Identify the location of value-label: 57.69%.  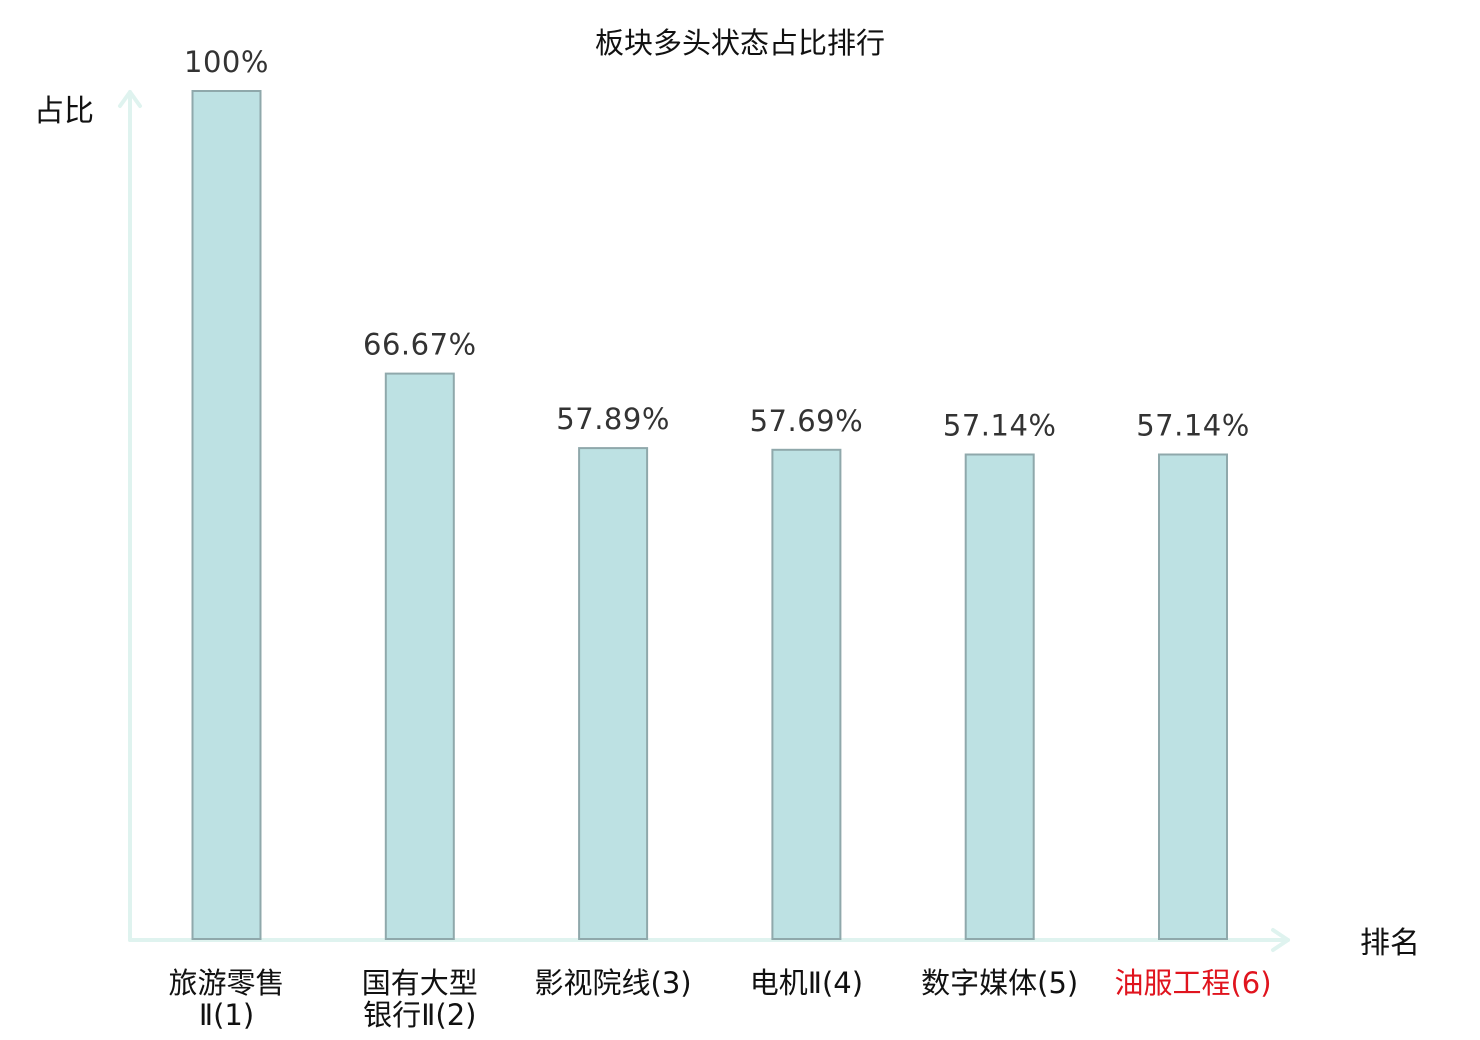
(807, 421).